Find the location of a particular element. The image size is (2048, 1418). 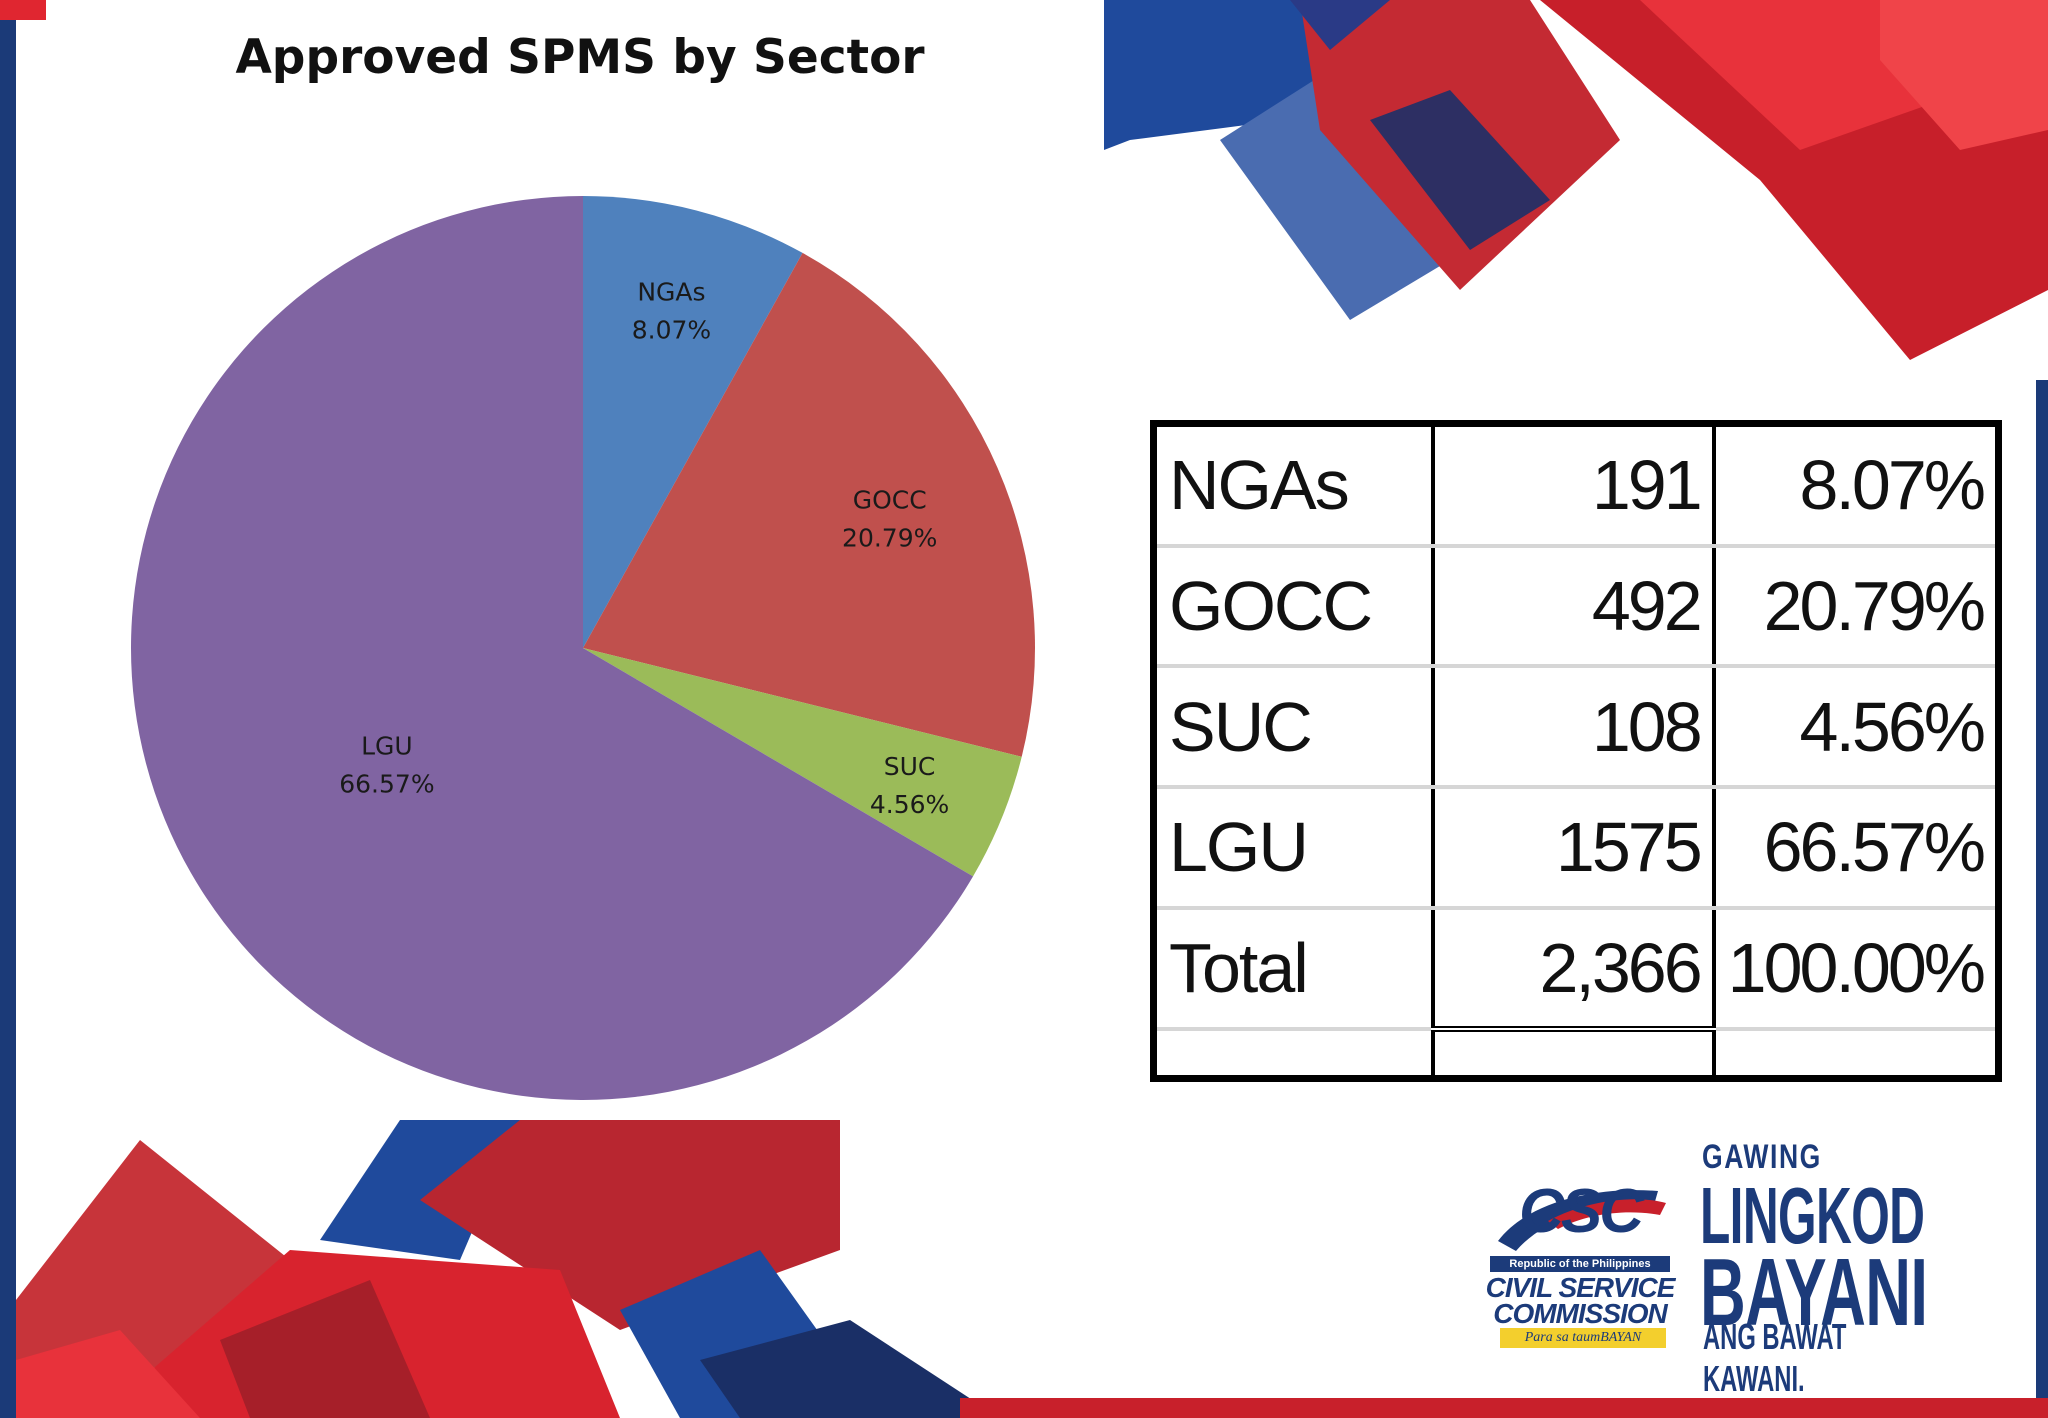

pie-label-category: SUC is located at coordinates (910, 766).